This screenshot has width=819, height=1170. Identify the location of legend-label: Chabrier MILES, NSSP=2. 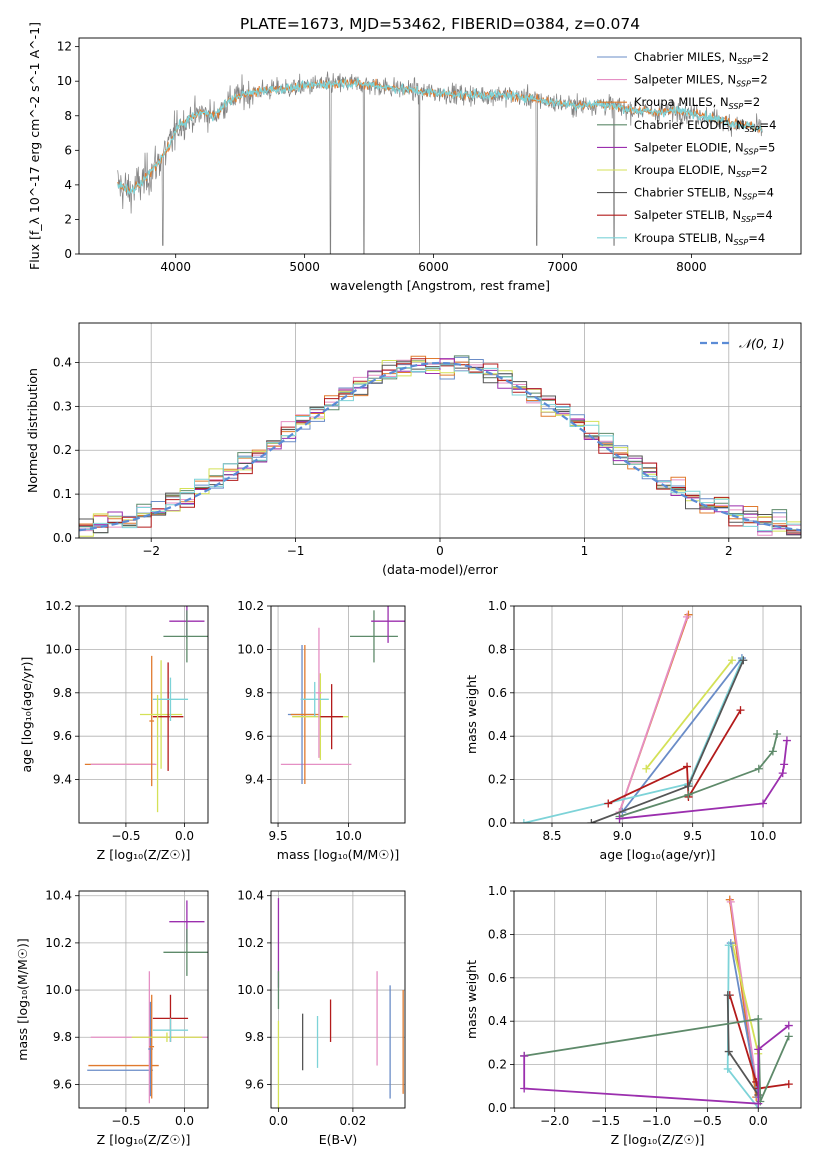
(701, 58).